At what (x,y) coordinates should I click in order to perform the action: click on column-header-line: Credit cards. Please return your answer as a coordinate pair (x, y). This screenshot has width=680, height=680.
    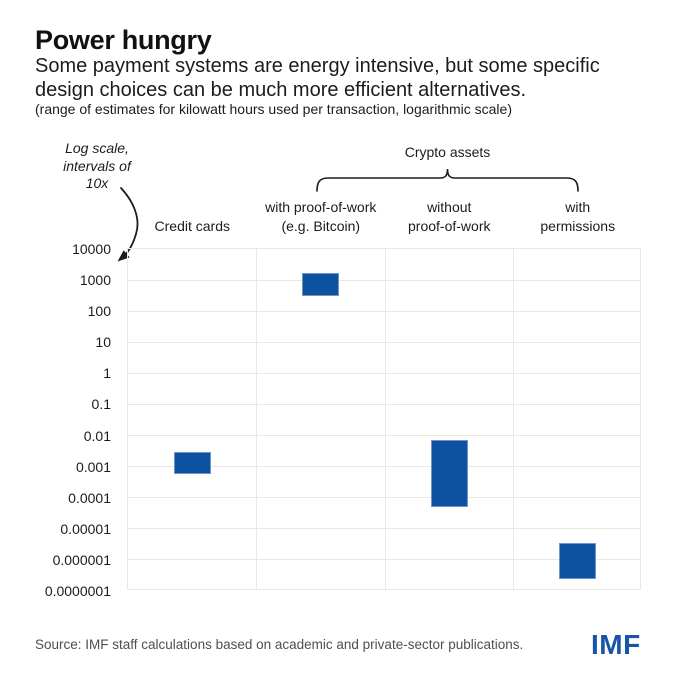
    Looking at the image, I should click on (192, 225).